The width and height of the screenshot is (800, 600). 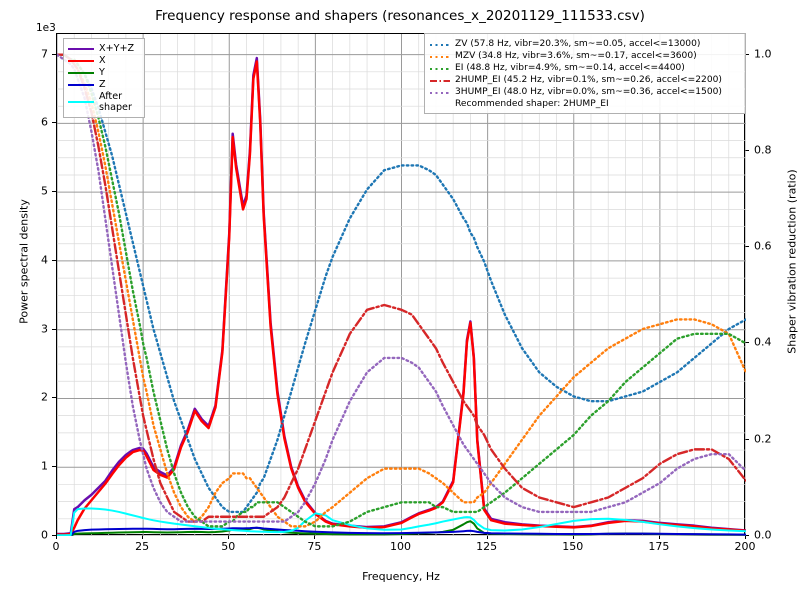 I want to click on y-right-tick-label: 0.8, so click(x=763, y=150).